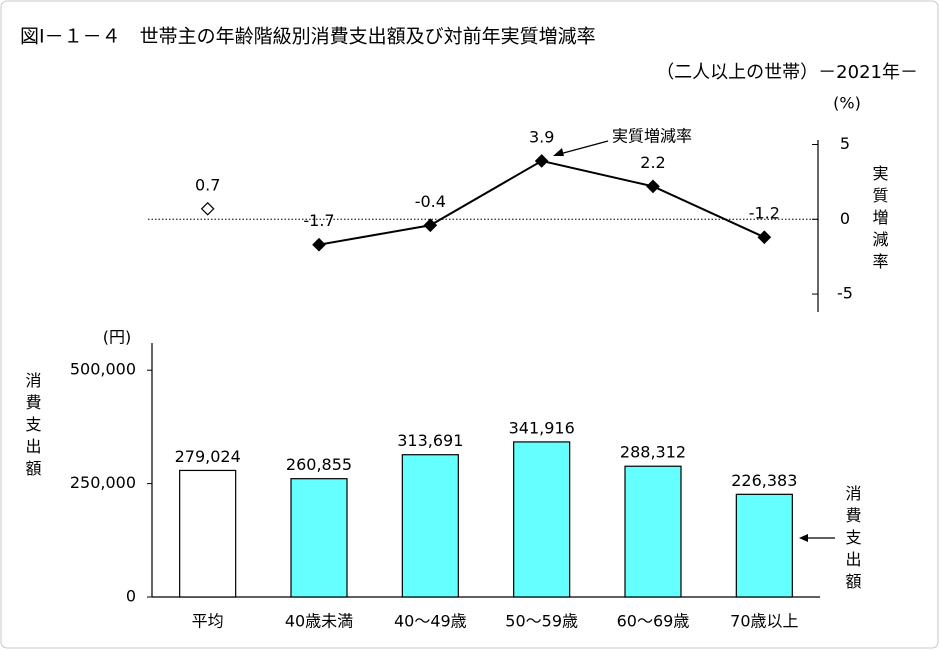 This screenshot has width=940, height=650. Describe the element at coordinates (319, 621) in the screenshot. I see `x-tick-label: 40歳未満` at that location.